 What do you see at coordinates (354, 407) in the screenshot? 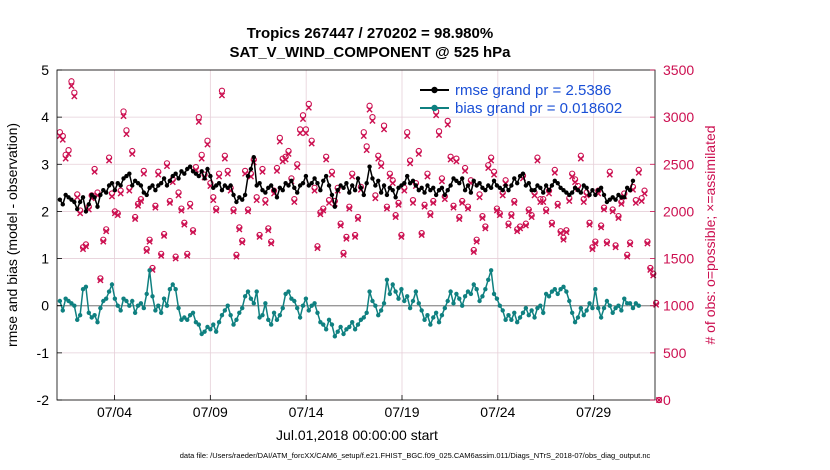
I see `x-axis-ticks: 07/04 07/09 07/14 07/19 07/24 07/29` at bounding box center [354, 407].